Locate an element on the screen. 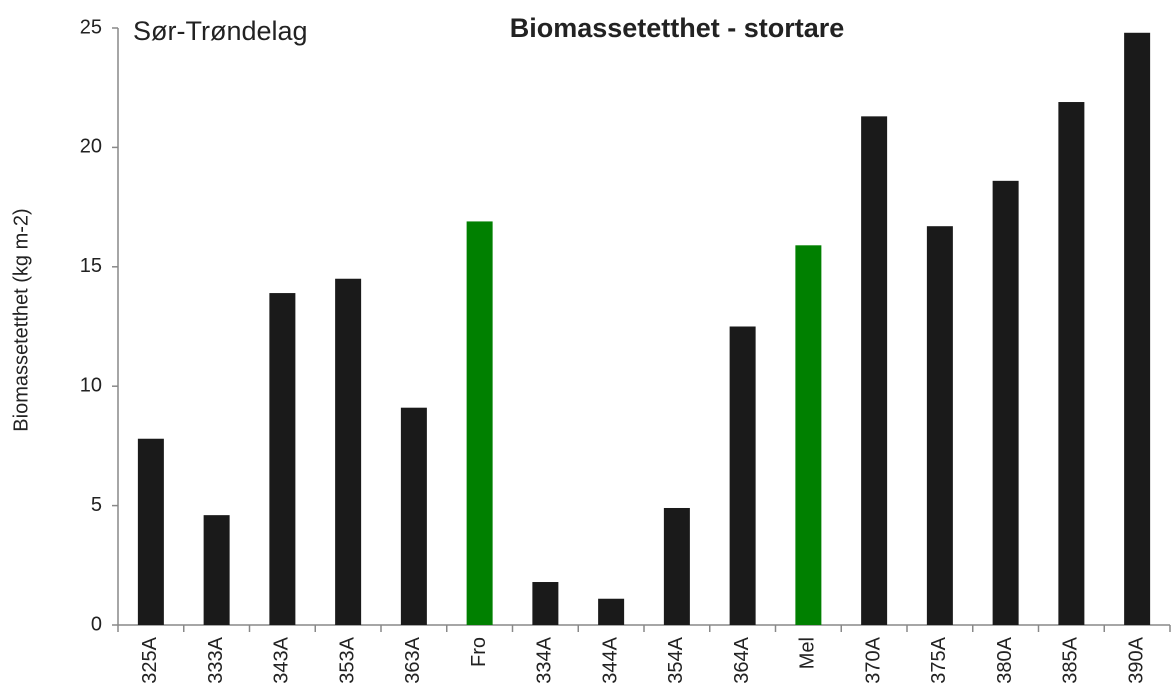 This screenshot has width=1171, height=700. x-tick-label: 363A is located at coordinates (413, 659).